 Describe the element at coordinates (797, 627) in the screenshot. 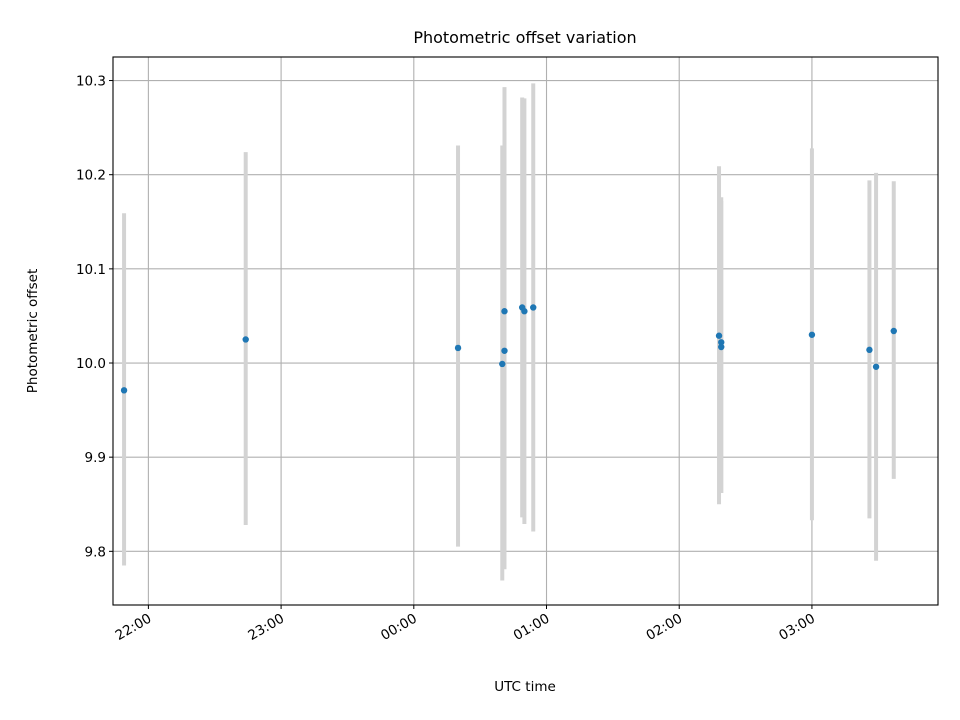

I see `x-tick-label: 03:00` at that location.